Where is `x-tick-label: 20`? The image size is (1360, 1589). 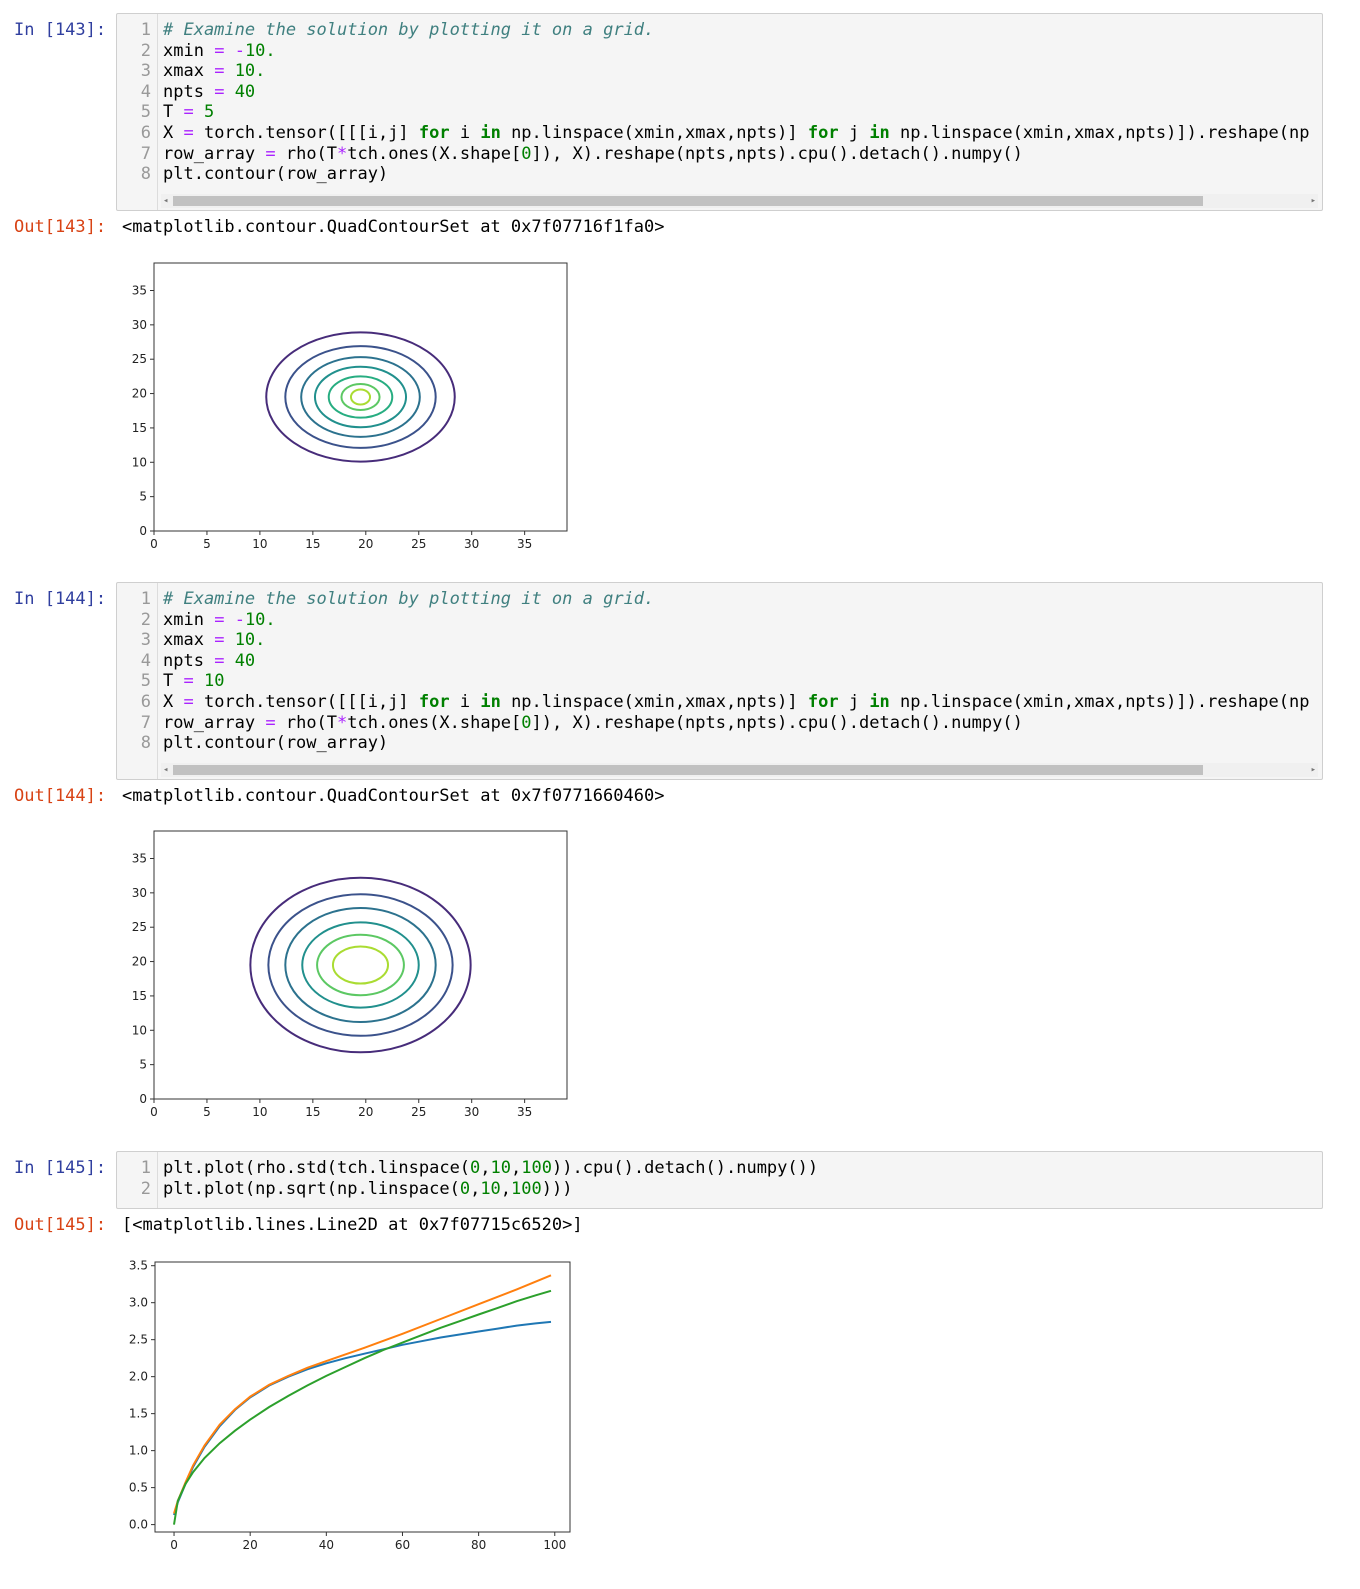
x-tick-label: 20 is located at coordinates (365, 1112).